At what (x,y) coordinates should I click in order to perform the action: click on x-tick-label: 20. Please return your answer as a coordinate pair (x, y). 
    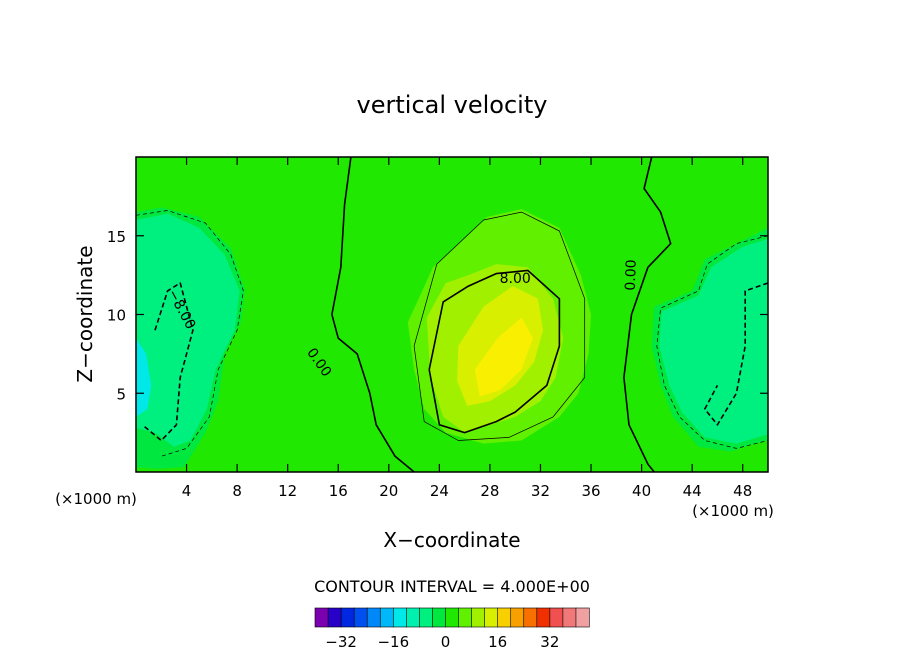
    Looking at the image, I should click on (388, 491).